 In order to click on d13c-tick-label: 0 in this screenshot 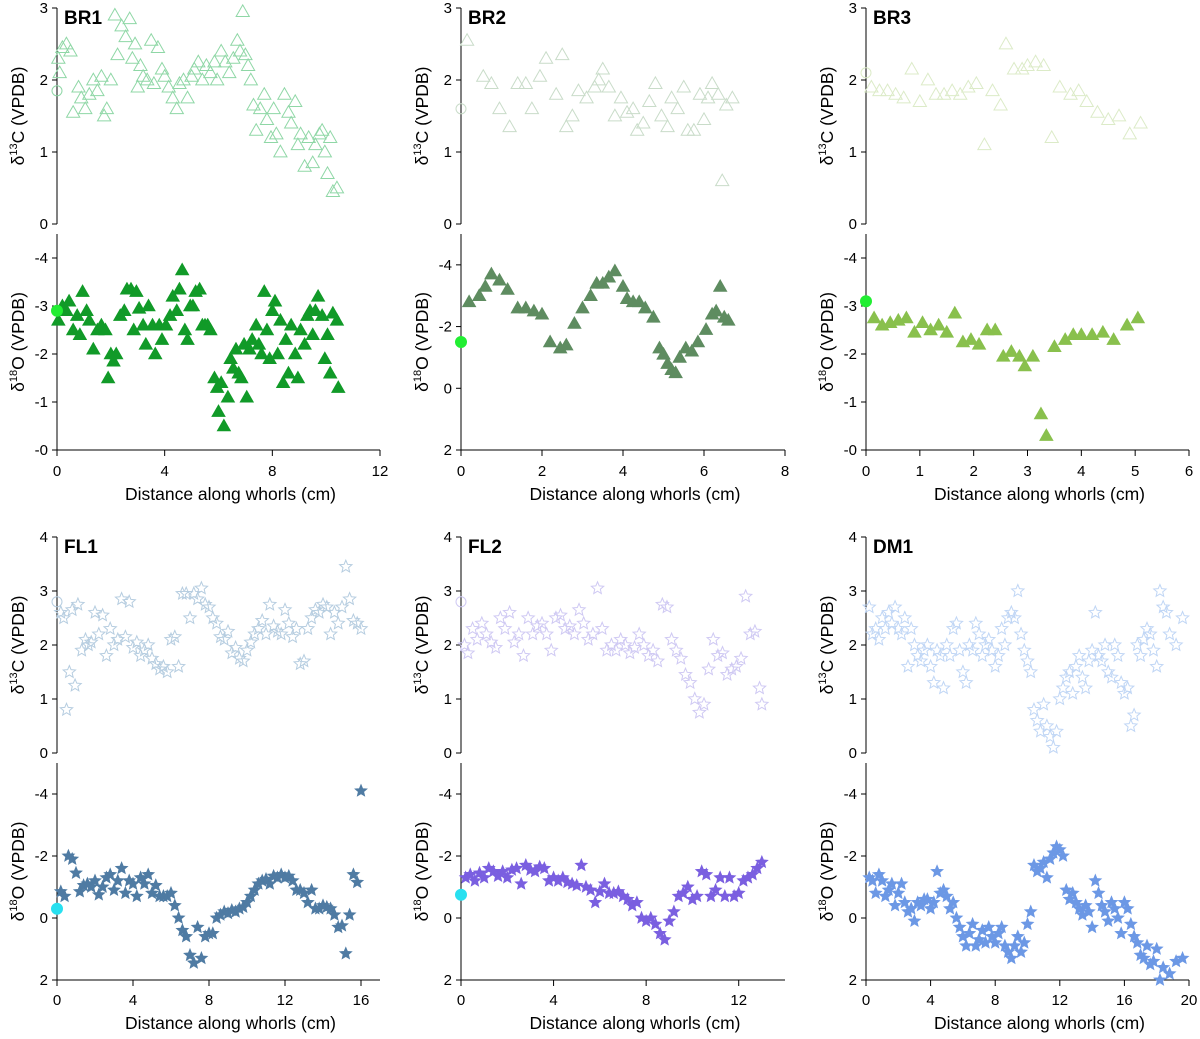, I will do `click(44, 224)`.